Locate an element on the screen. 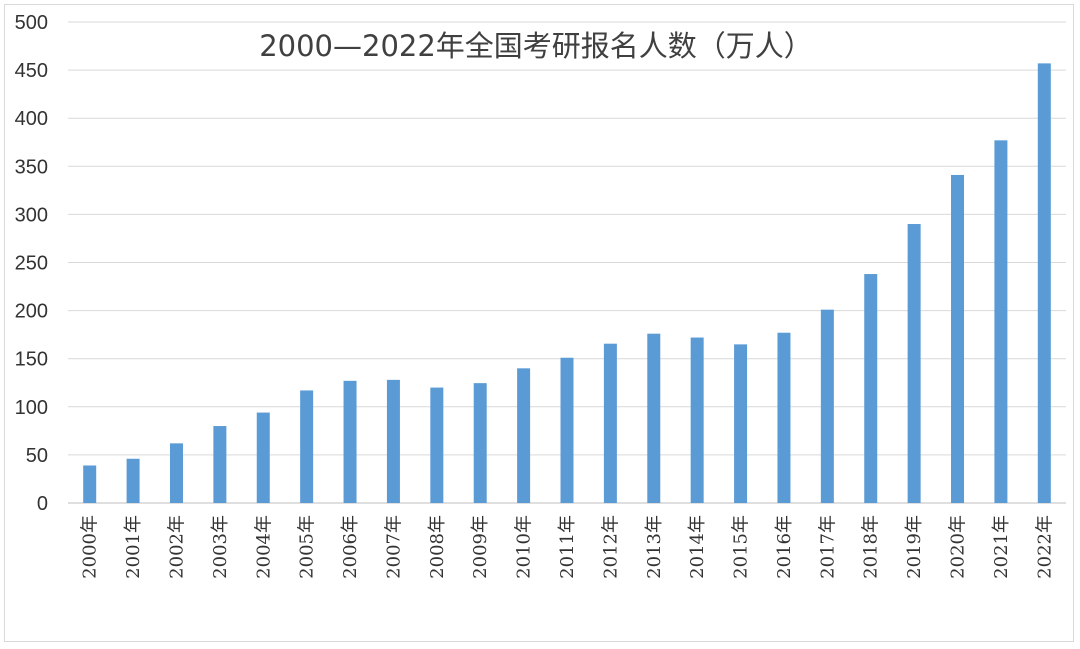 The height and width of the screenshot is (649, 1080). x-tick-label: 2000年 is located at coordinates (90, 547).